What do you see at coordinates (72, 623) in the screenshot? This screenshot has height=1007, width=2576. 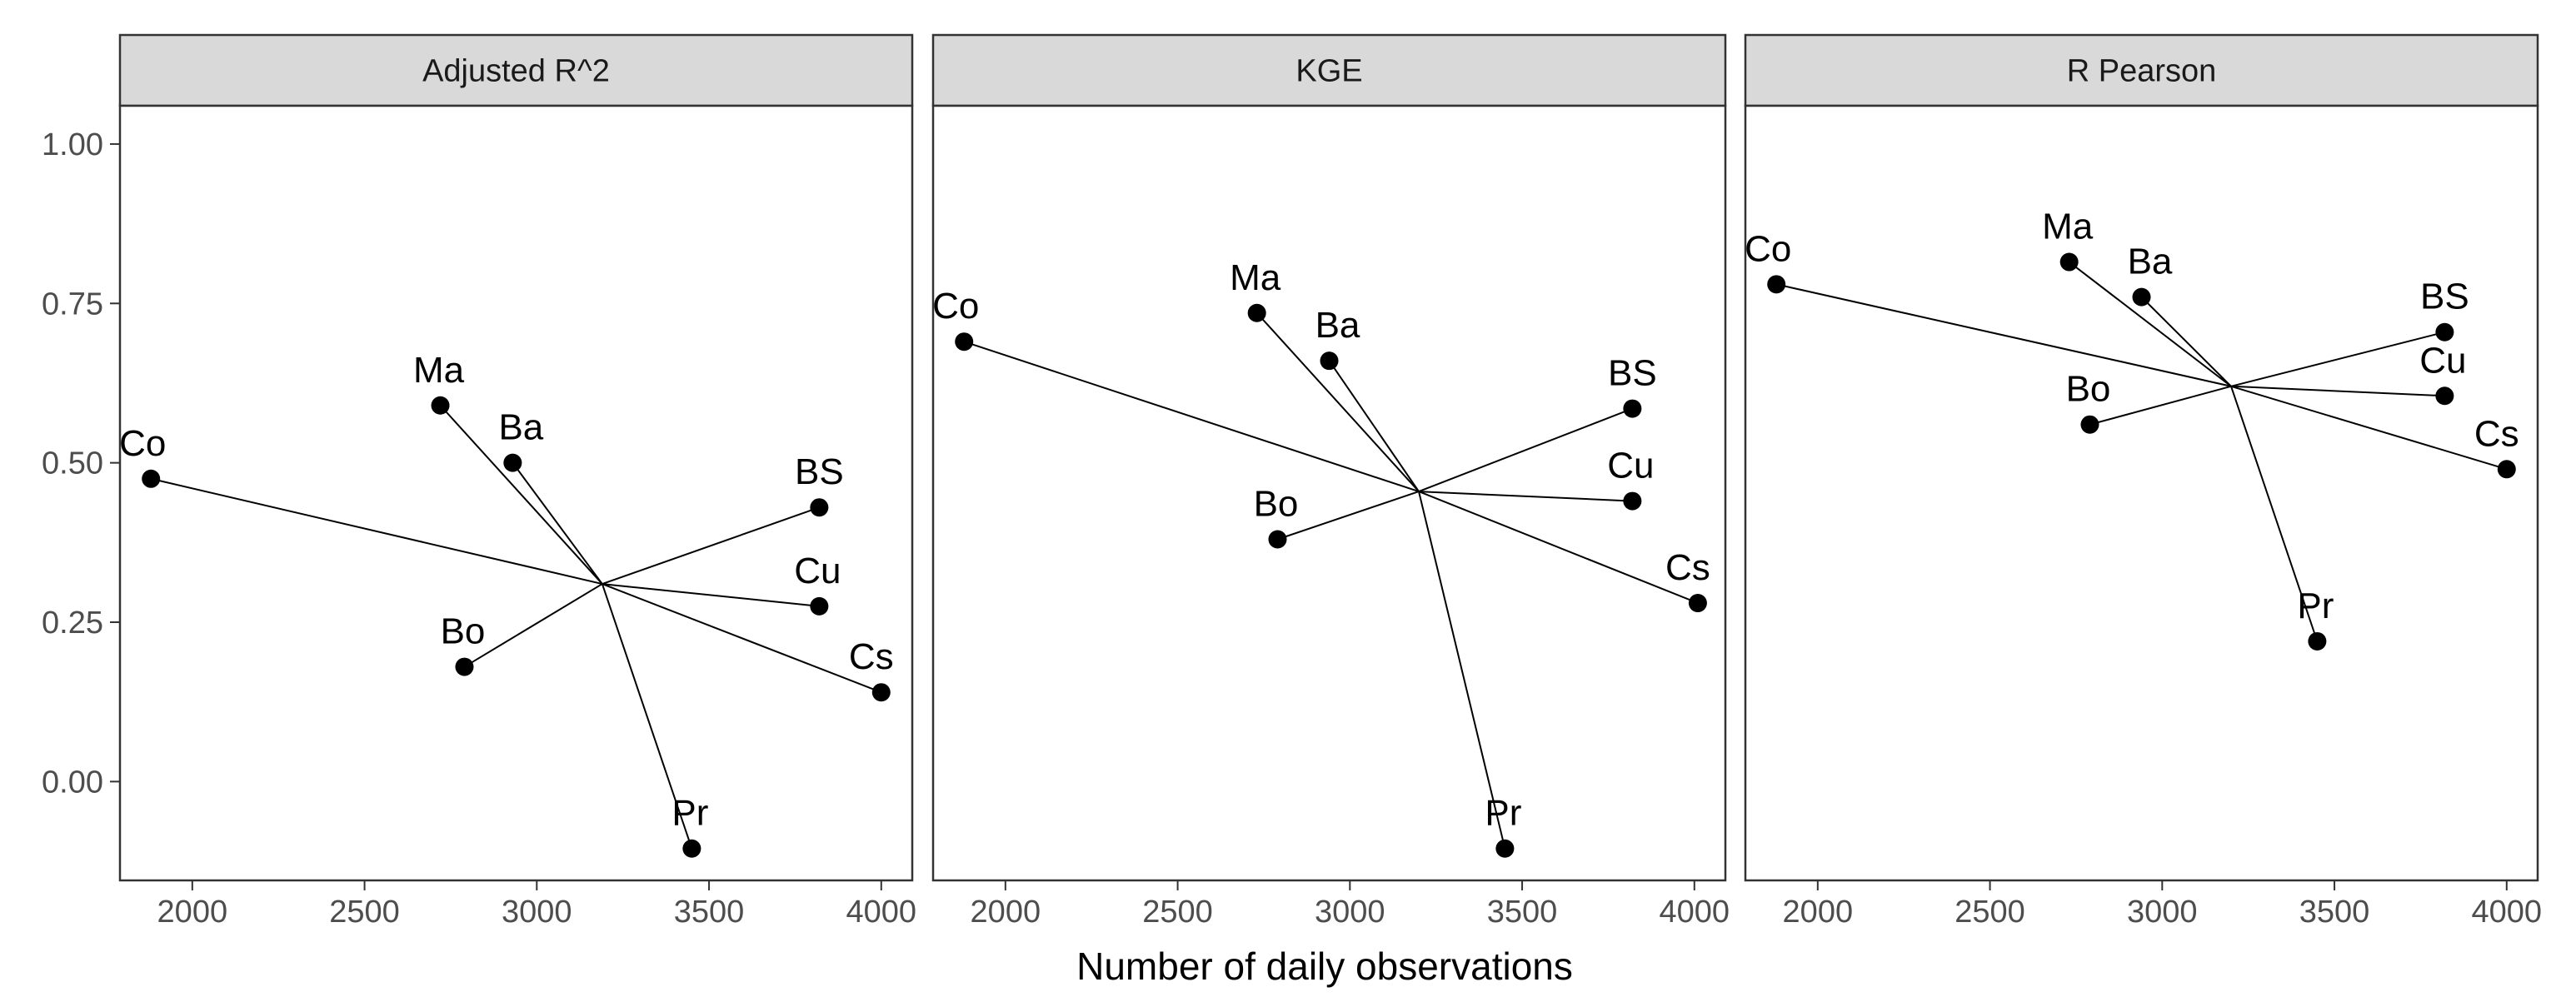 I see `y-tick-label: 0.25` at bounding box center [72, 623].